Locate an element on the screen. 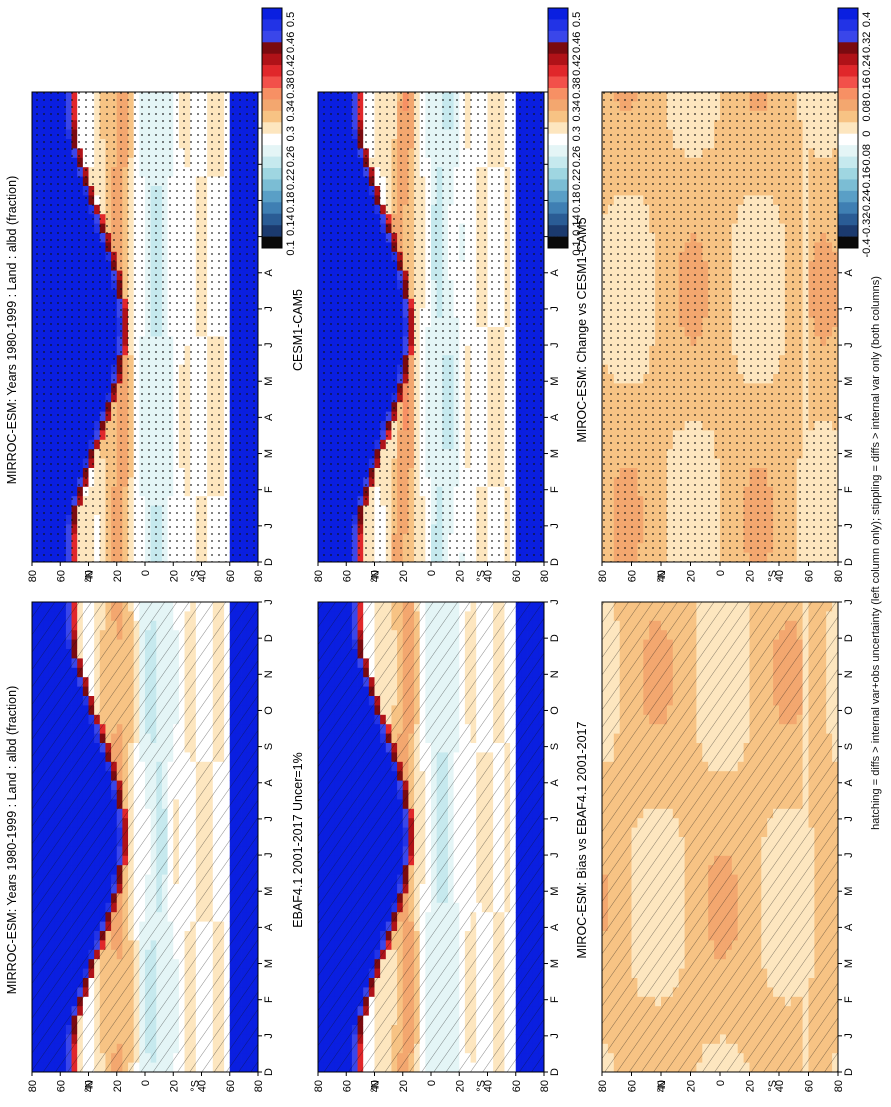 Image resolution: width=891 pixels, height=1107 pixels. month-tick-label: S is located at coordinates (269, 746).